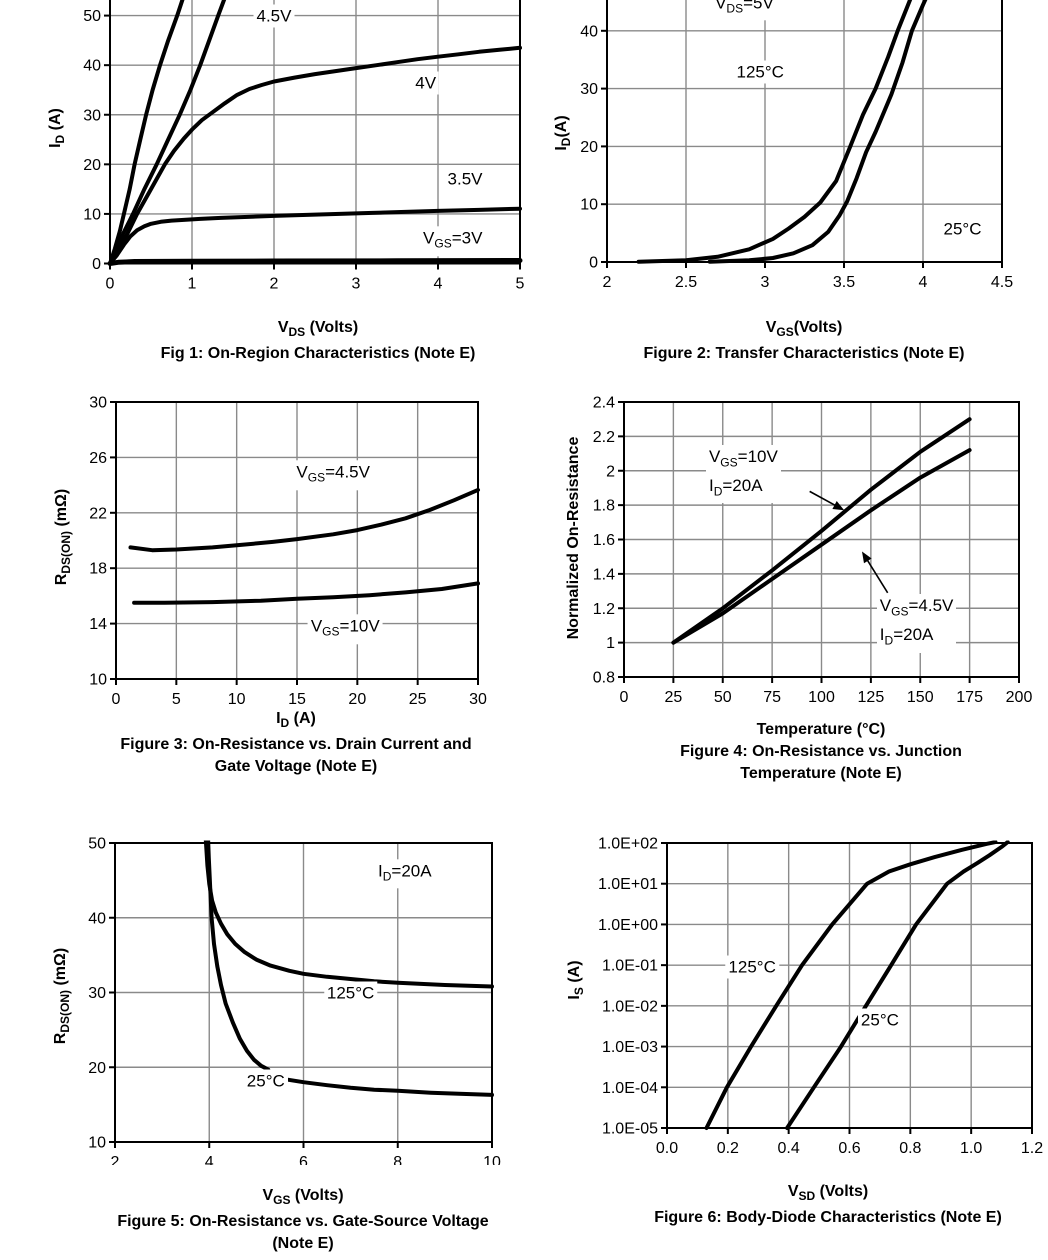  I want to click on figure-6-x-tick-label: 1.2, so click(1032, 1148).